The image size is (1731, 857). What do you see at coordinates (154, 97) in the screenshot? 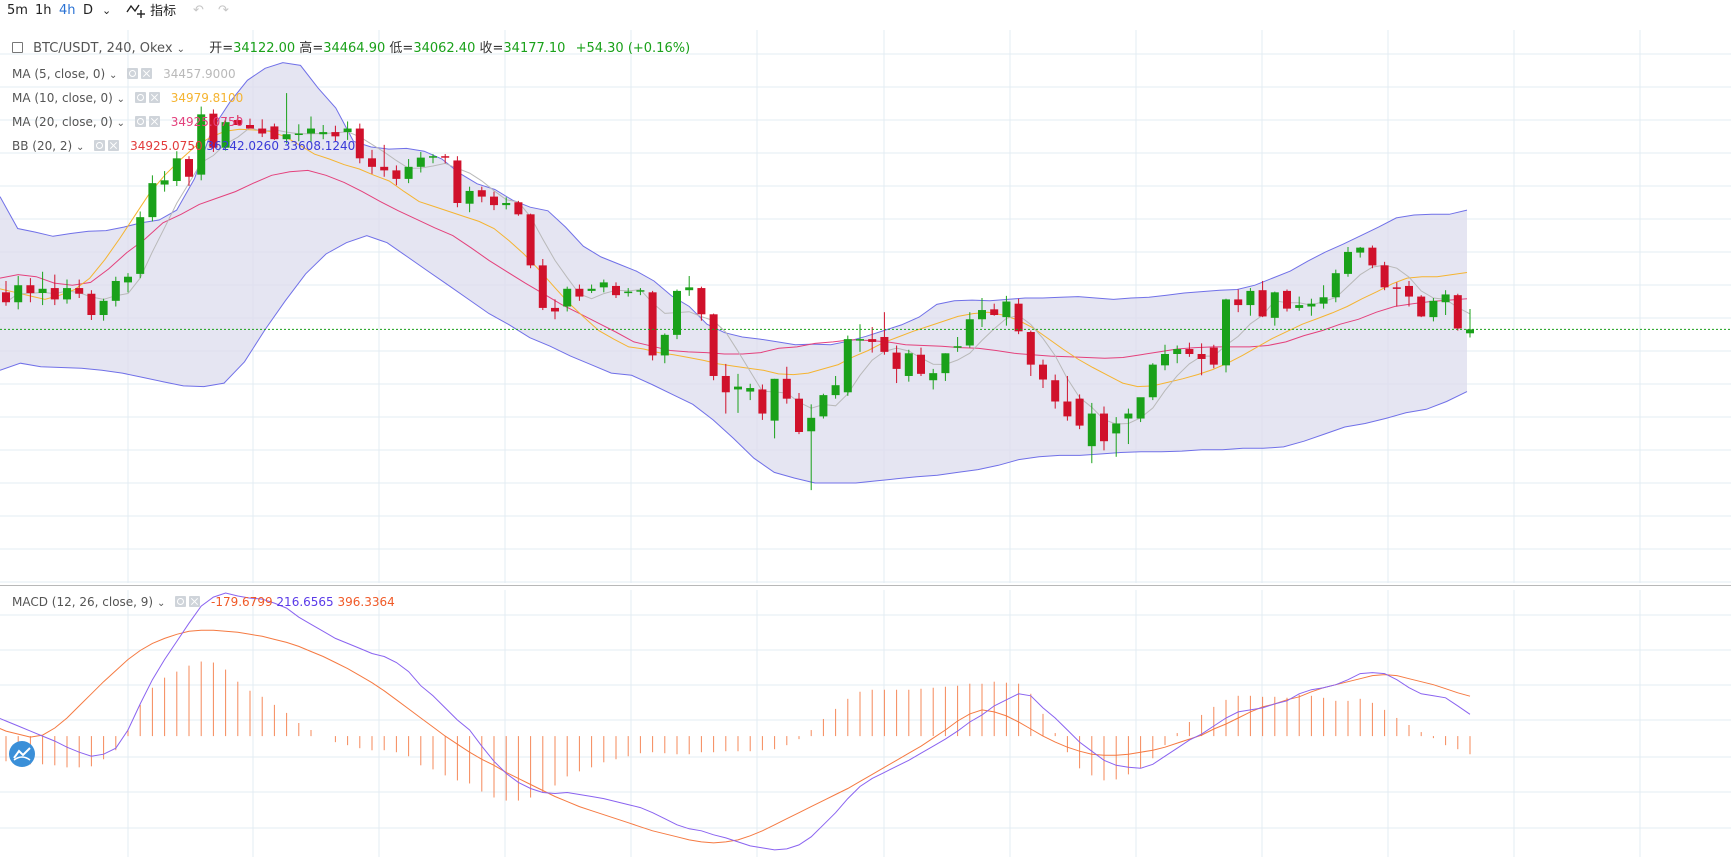
I see `ma10-remove-icon` at bounding box center [154, 97].